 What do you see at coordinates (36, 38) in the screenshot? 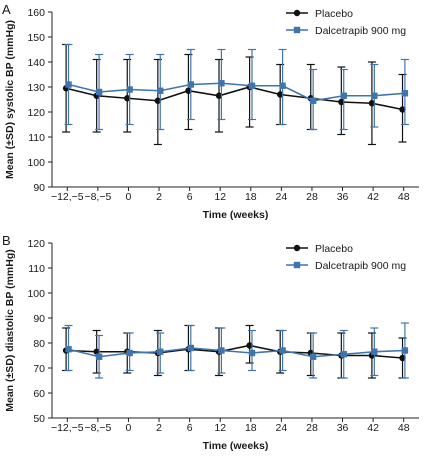
I see `y-tick-label: 150` at bounding box center [36, 38].